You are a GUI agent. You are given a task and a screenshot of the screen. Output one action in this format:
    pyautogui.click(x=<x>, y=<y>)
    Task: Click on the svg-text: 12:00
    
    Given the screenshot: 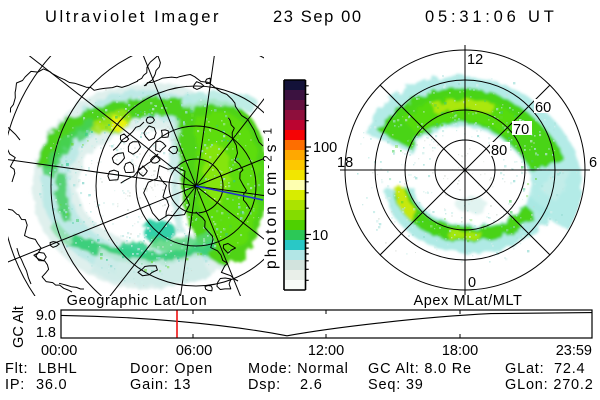 What is the action you would take?
    pyautogui.click(x=326, y=351)
    